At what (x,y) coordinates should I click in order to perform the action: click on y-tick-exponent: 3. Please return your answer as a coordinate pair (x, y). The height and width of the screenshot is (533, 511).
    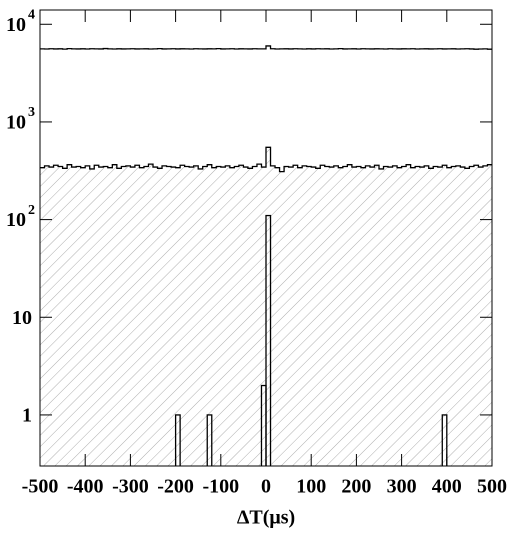
    Looking at the image, I should click on (31, 112).